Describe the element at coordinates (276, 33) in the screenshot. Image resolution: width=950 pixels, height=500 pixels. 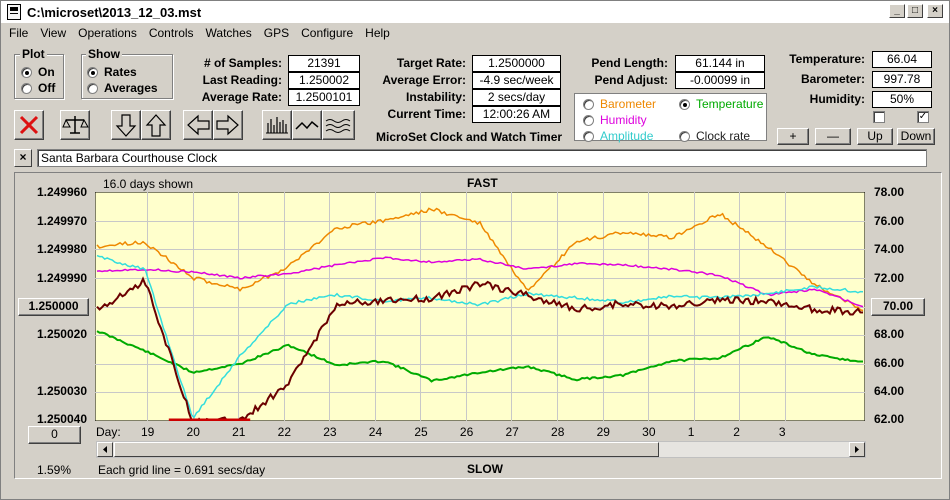
I see `menu-gps: GPS` at that location.